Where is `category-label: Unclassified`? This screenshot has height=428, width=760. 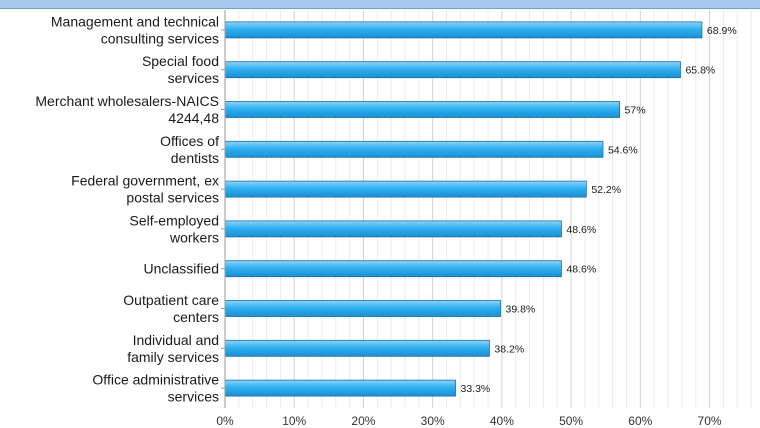
category-label: Unclassified is located at coordinates (181, 269).